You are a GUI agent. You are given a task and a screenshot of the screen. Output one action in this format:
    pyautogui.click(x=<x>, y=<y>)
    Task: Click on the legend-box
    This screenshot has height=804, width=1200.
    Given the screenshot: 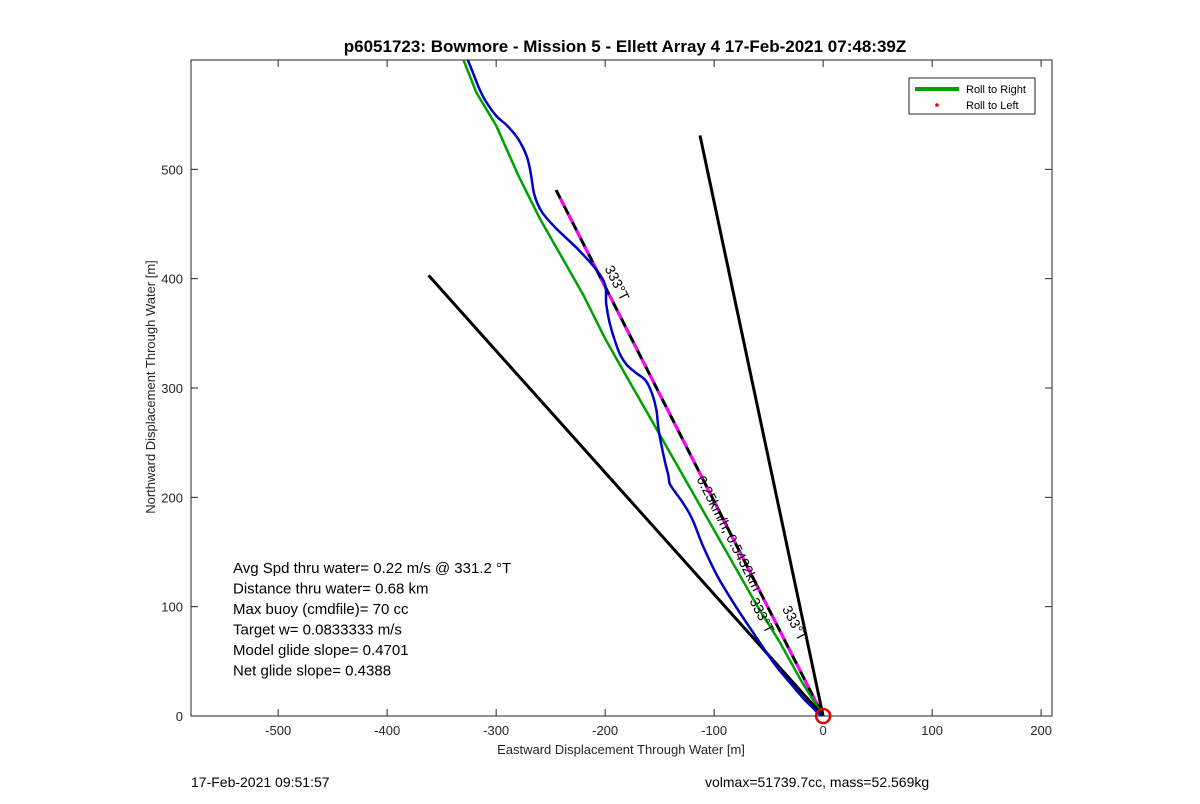 What is the action you would take?
    pyautogui.click(x=972, y=96)
    